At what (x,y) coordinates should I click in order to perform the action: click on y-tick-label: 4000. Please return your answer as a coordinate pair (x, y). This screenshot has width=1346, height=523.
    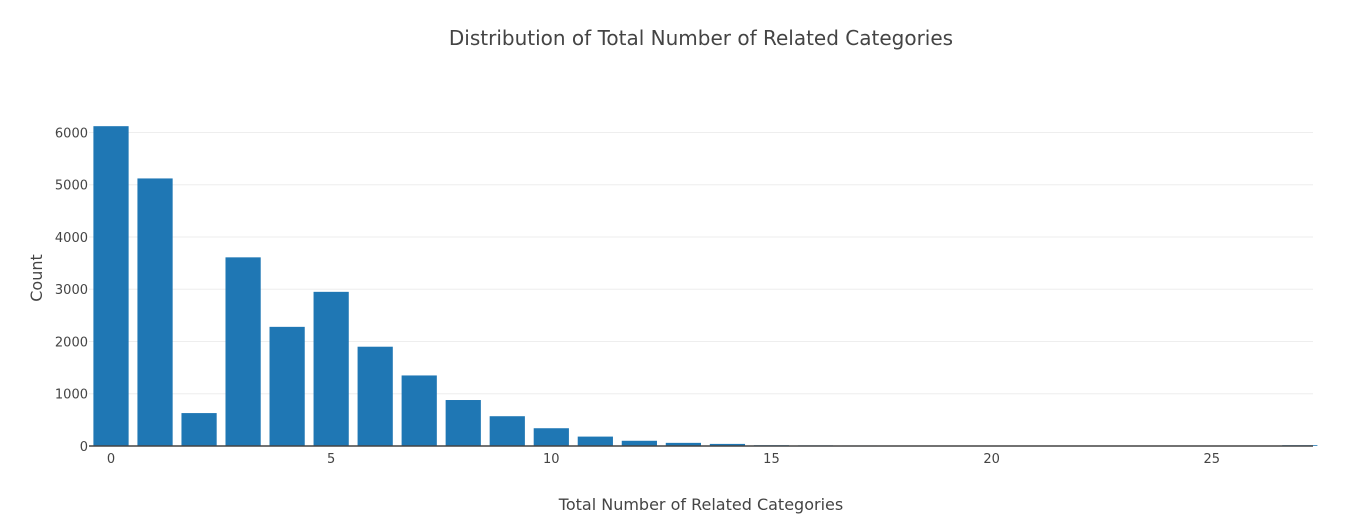
    Looking at the image, I should click on (71, 238).